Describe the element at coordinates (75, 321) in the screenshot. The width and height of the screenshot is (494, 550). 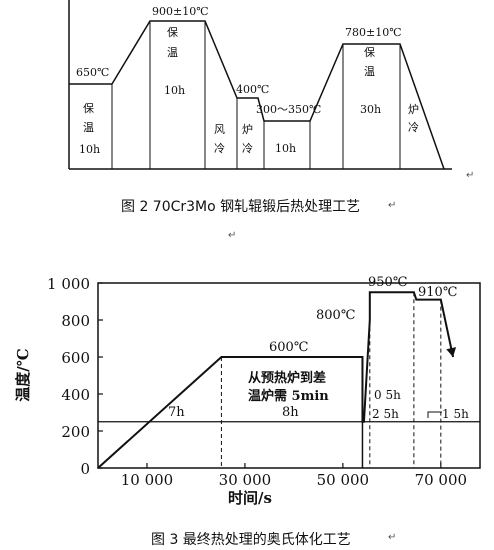
I see `chart-y-tick-label: 800` at that location.